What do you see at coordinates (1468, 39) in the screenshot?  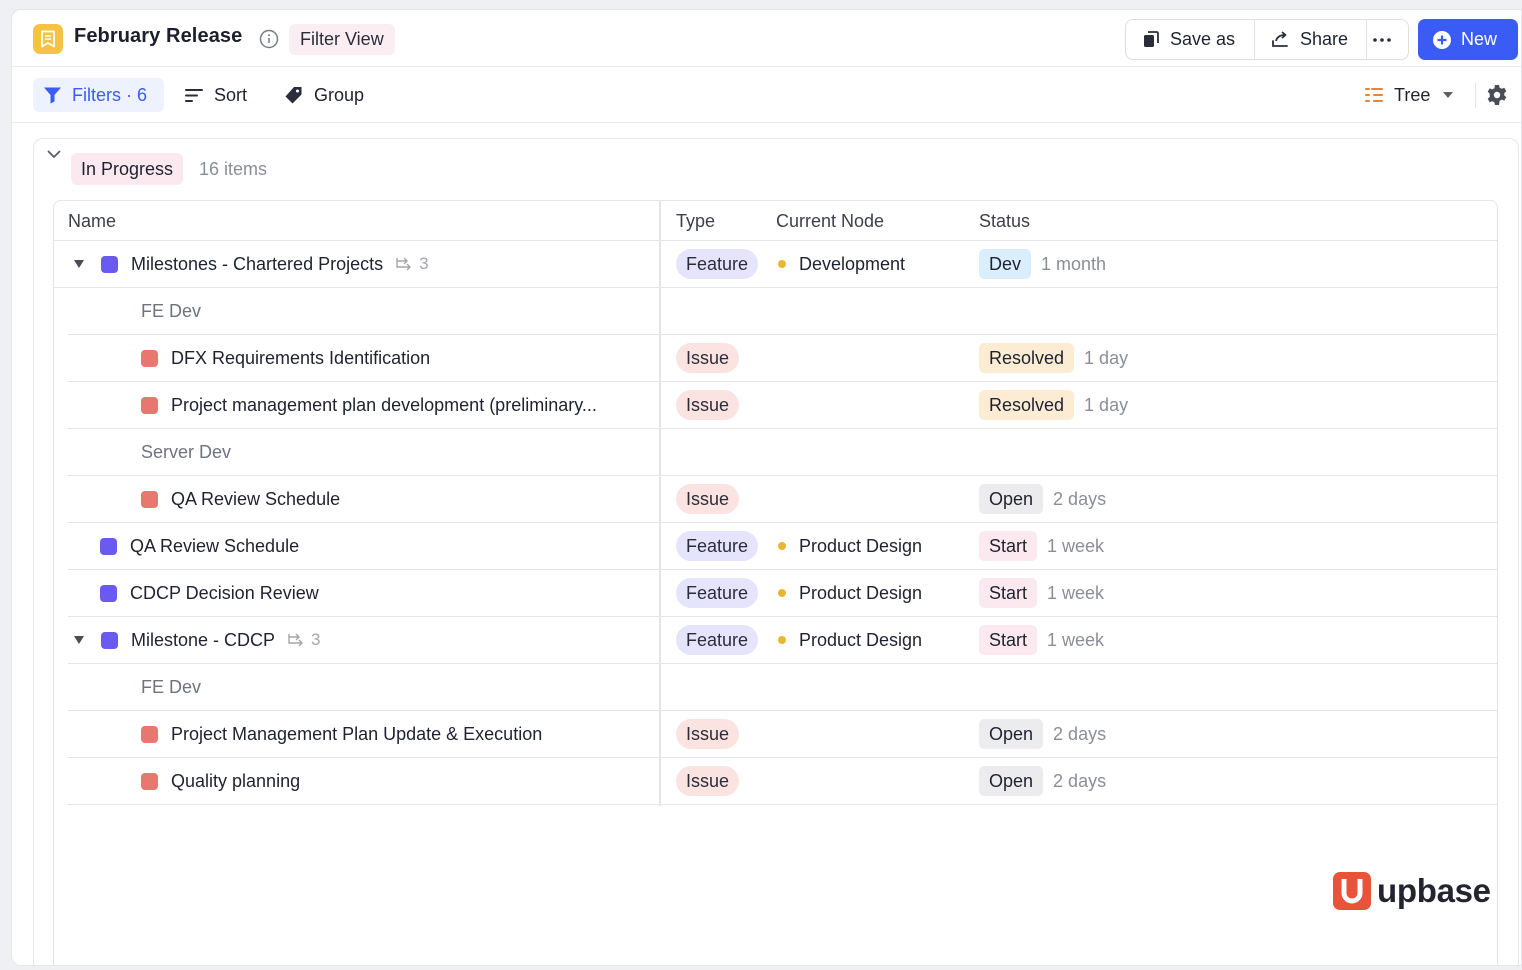 I see `new-button: New` at bounding box center [1468, 39].